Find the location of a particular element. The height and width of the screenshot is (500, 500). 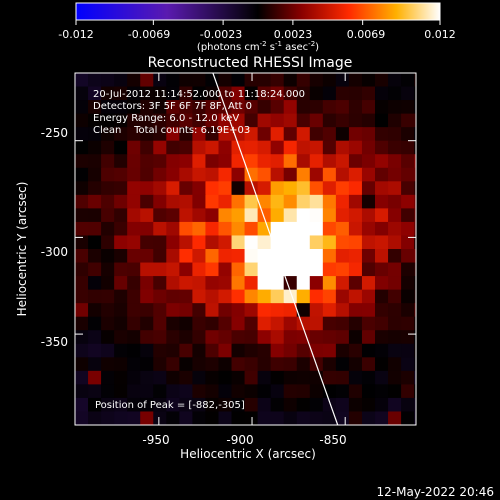

footer-date: 12-May-2022 20:46 is located at coordinates (435, 492).